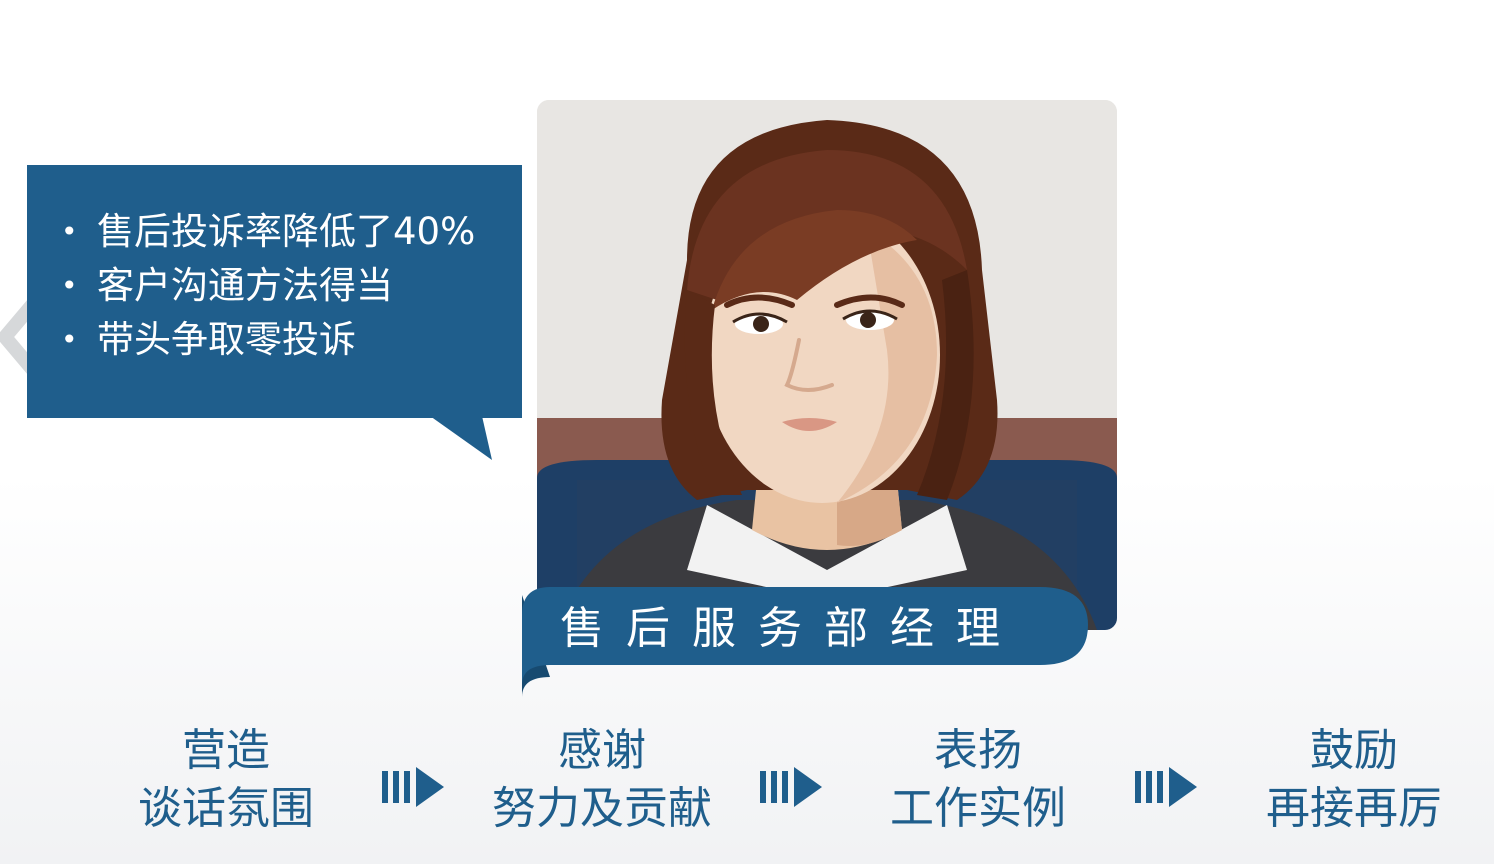 This screenshot has width=1494, height=864. I want to click on step-2: 感谢 努力及贡献, so click(602, 780).